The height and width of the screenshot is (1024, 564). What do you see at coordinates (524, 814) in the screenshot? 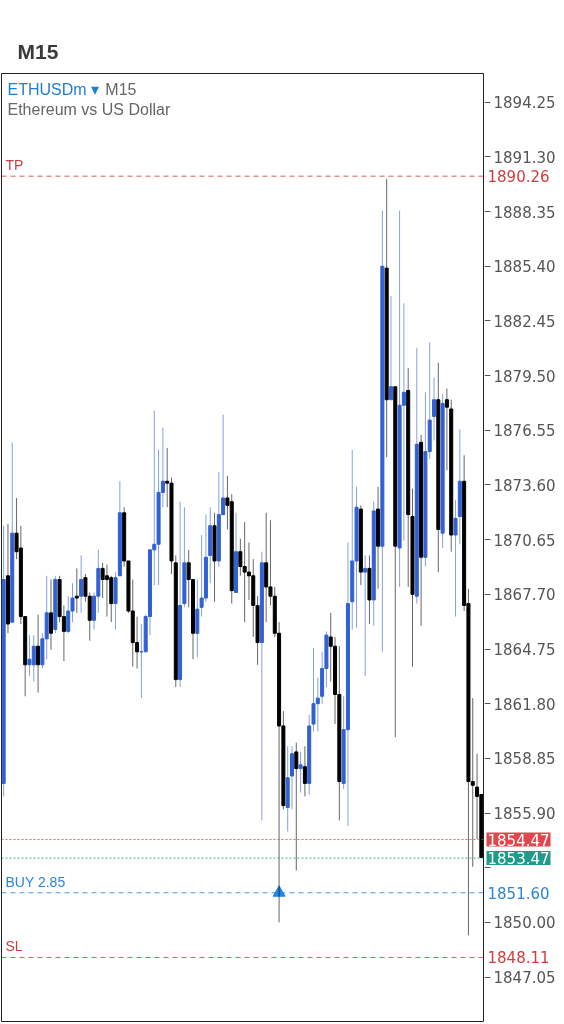
I see `y-tick-label: 1855.90` at bounding box center [524, 814].